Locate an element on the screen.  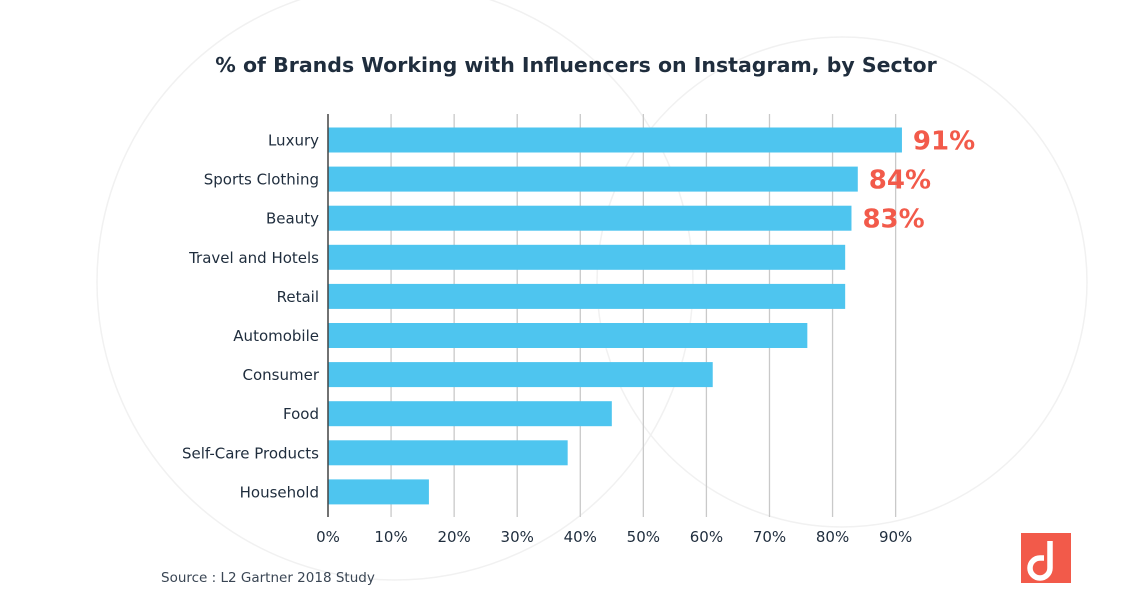
data-label: 83% is located at coordinates (893, 220).